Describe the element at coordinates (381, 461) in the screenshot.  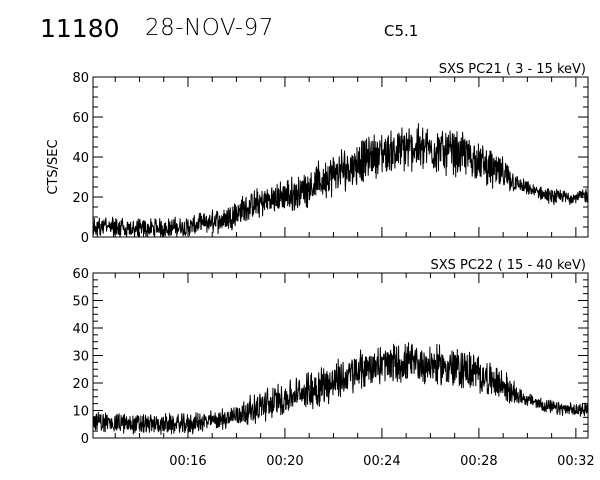
I see `x-tick-label: 00:24` at that location.